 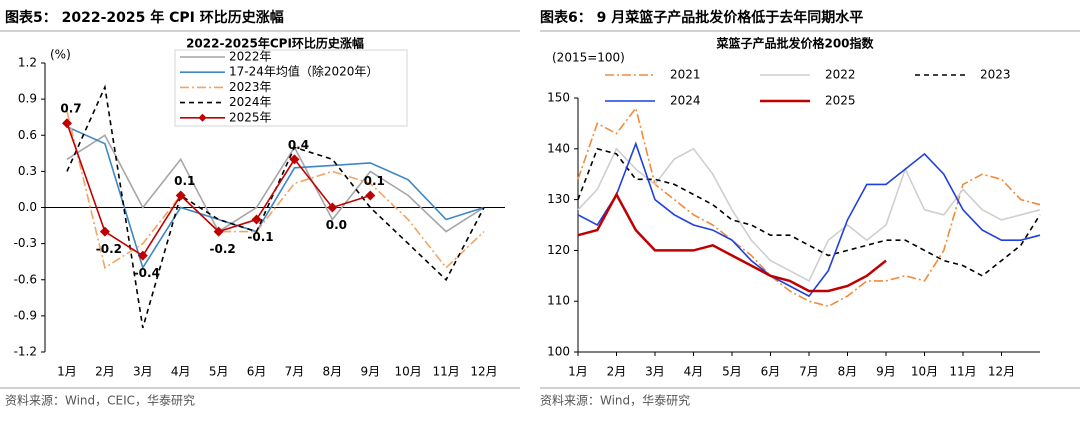 I want to click on legend-label: 2024, so click(x=685, y=101).